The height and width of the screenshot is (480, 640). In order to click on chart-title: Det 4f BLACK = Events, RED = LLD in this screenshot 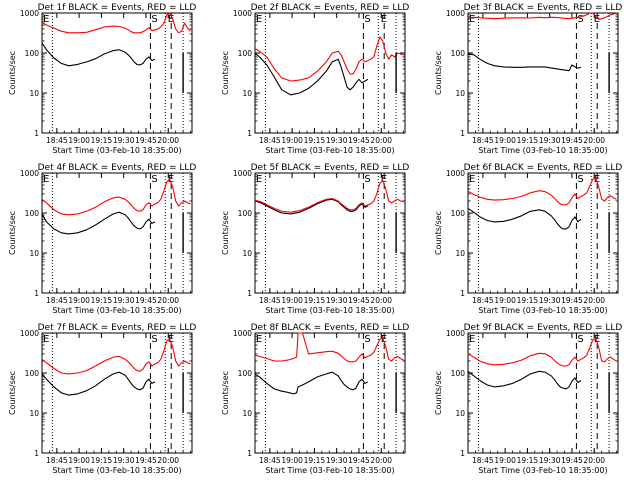, I will do `click(117, 168)`.